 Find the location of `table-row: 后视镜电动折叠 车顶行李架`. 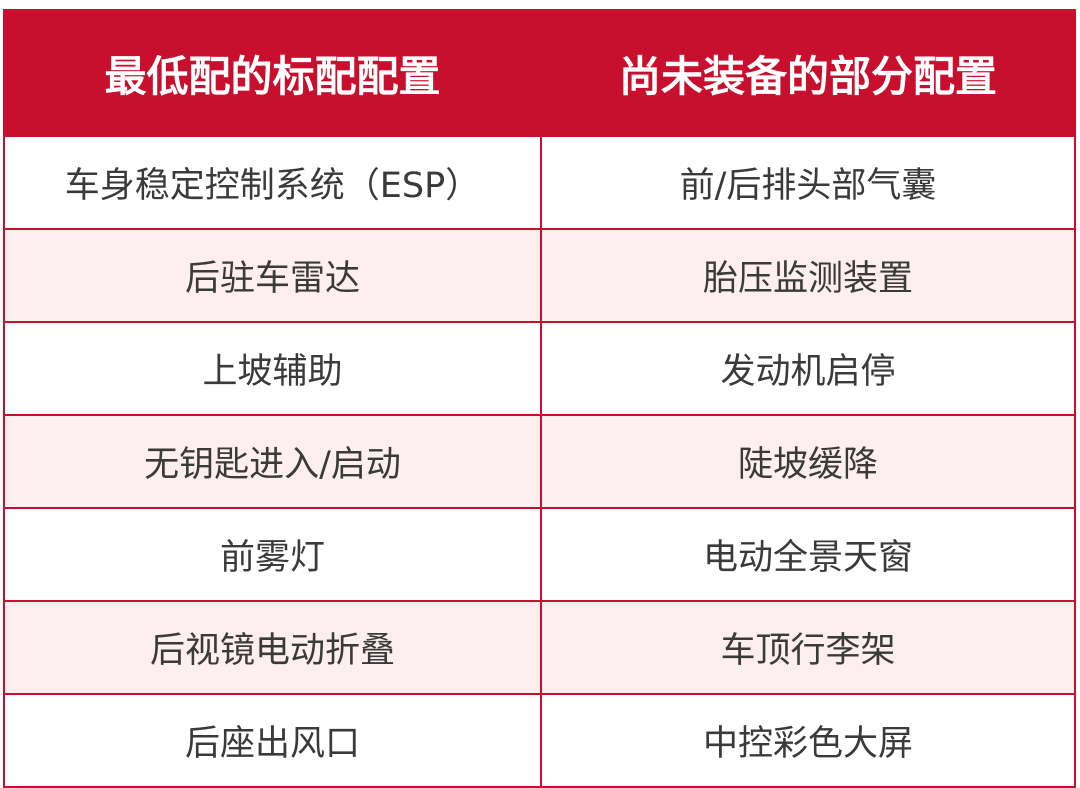

table-row: 后视镜电动折叠 车顶行李架 is located at coordinates (539, 647).